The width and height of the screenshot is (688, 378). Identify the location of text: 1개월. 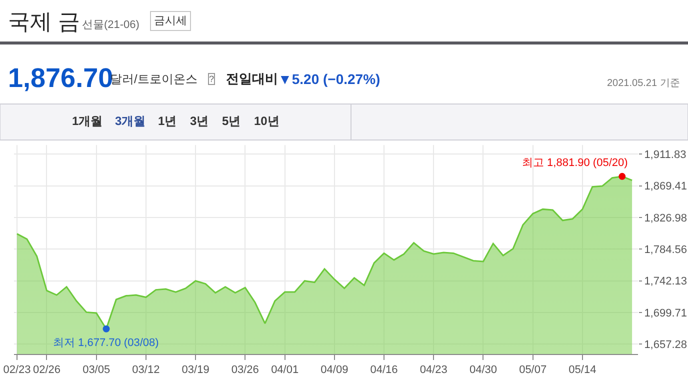
(87, 121).